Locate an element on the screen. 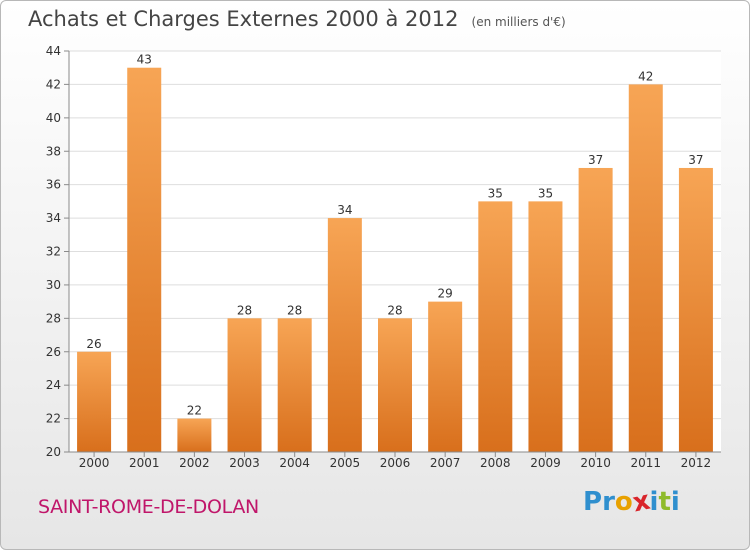 The width and height of the screenshot is (750, 550). x-tick-label: 2004 is located at coordinates (294, 463).